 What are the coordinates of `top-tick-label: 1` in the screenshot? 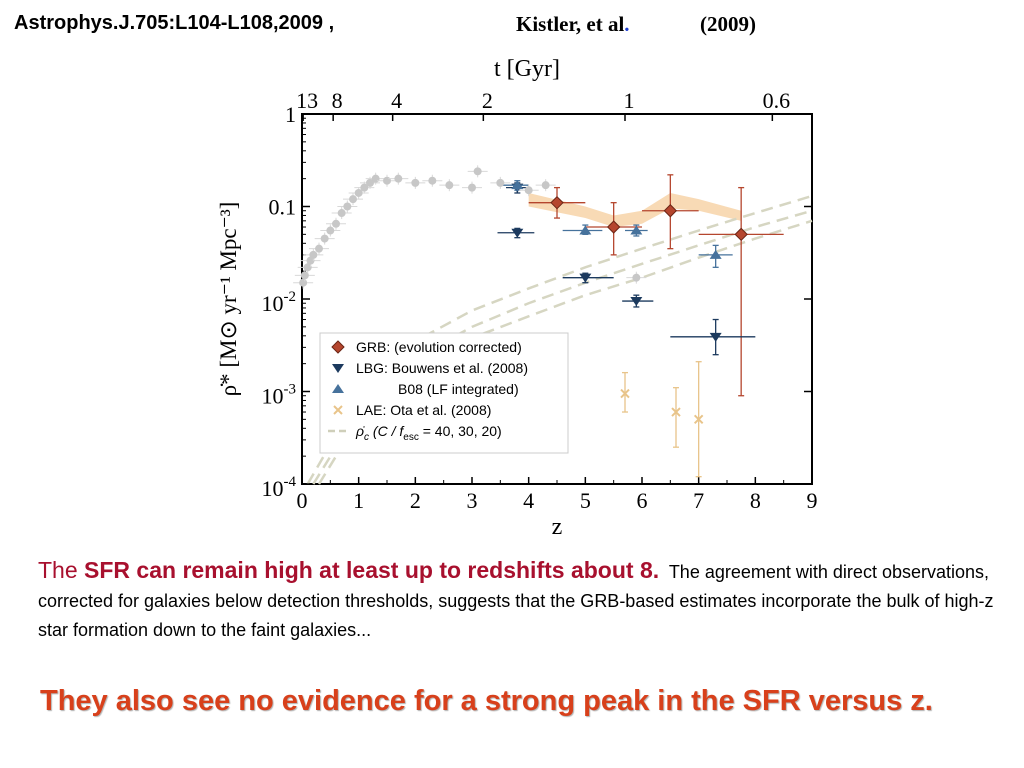 It's located at (629, 100).